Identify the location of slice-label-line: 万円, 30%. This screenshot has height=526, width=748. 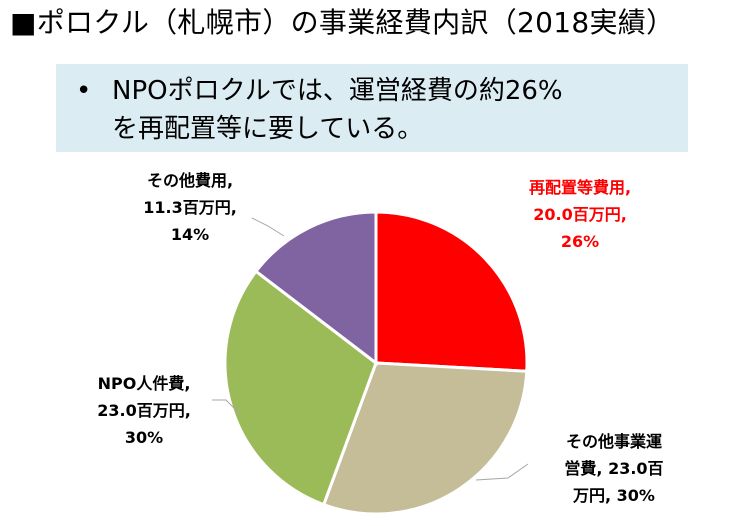
(613, 495).